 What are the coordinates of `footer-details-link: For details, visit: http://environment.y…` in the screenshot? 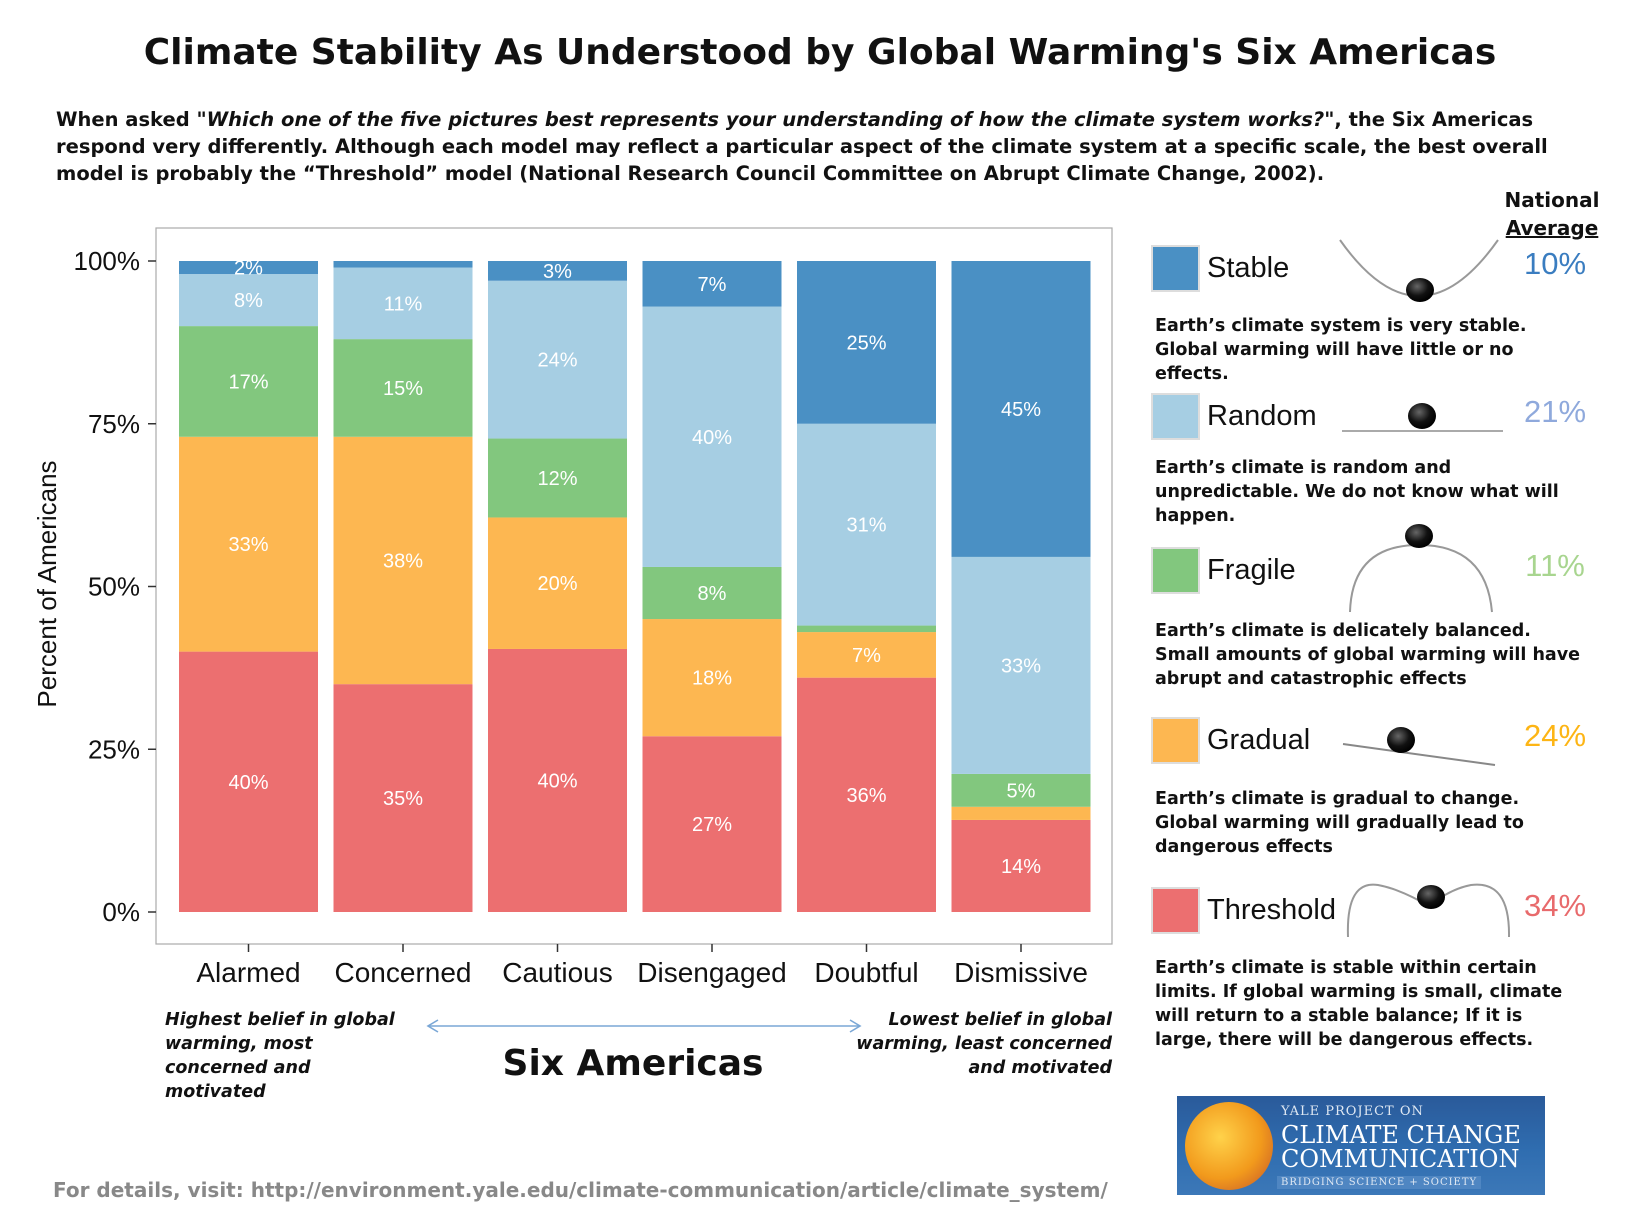 It's located at (580, 1190).